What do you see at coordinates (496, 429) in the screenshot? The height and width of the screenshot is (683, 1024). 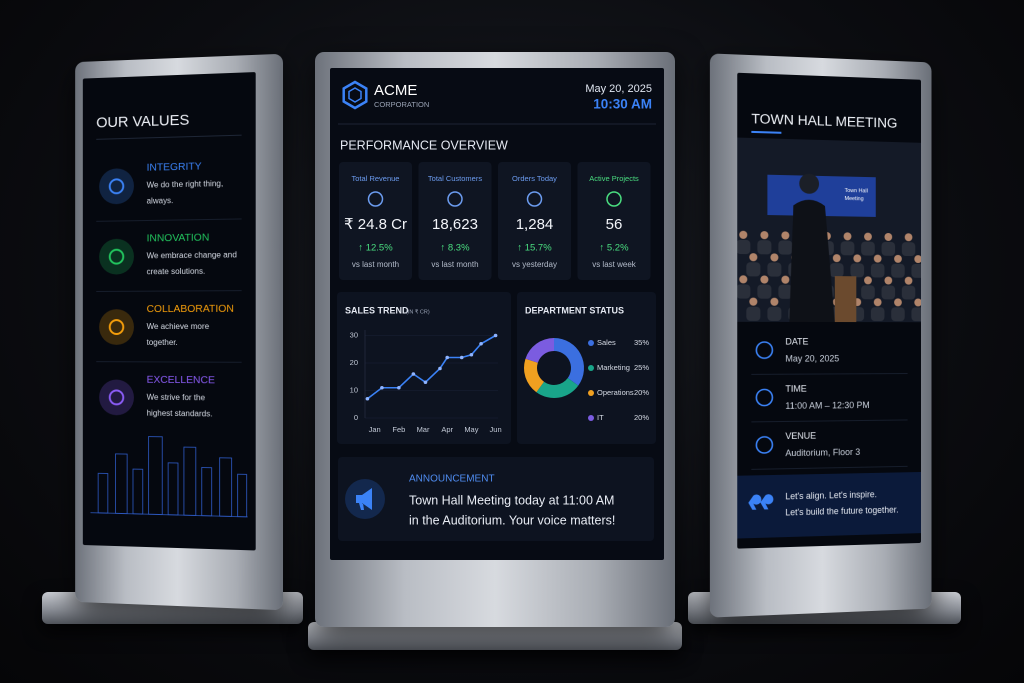 I see `x-tick-label: Jun` at bounding box center [496, 429].